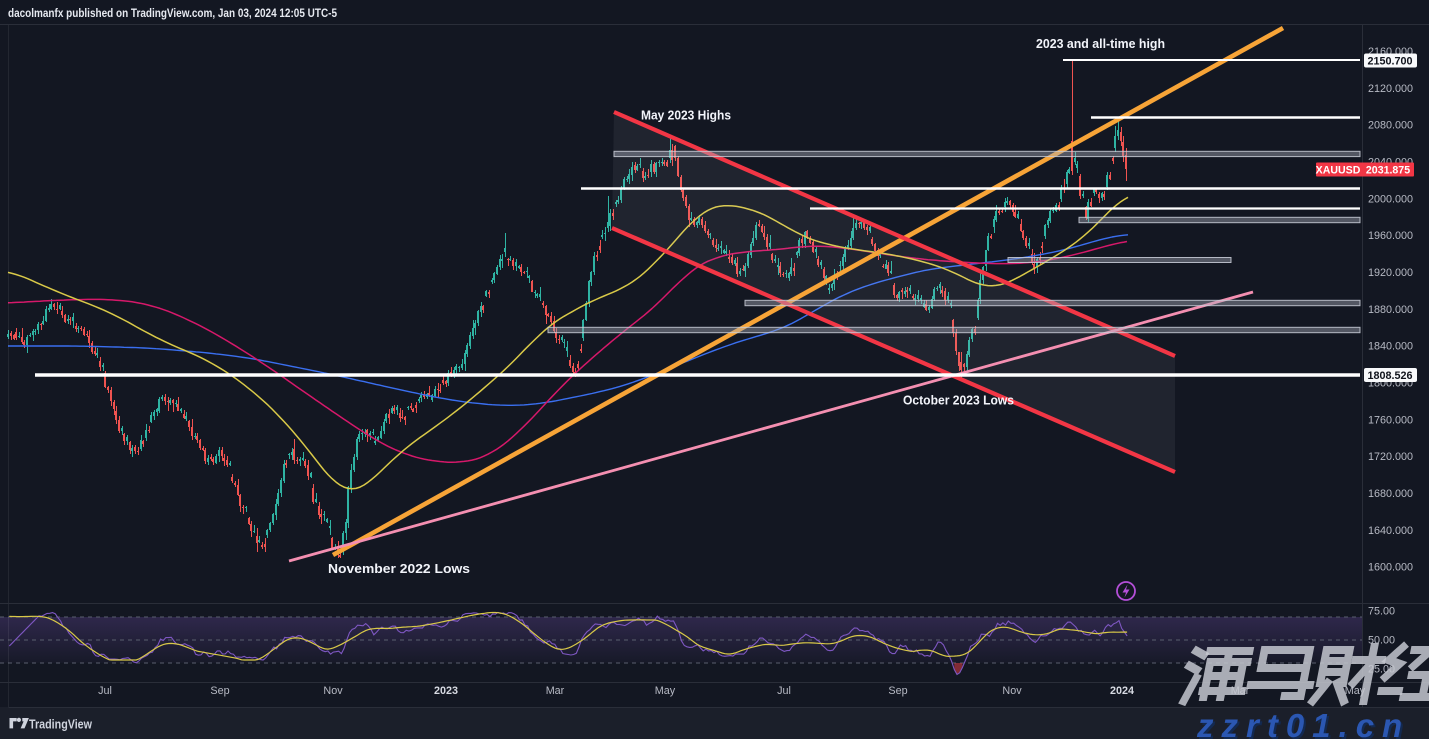 This screenshot has height=739, width=1429. Describe the element at coordinates (1122, 691) in the screenshot. I see `svg-text: 2024` at that location.